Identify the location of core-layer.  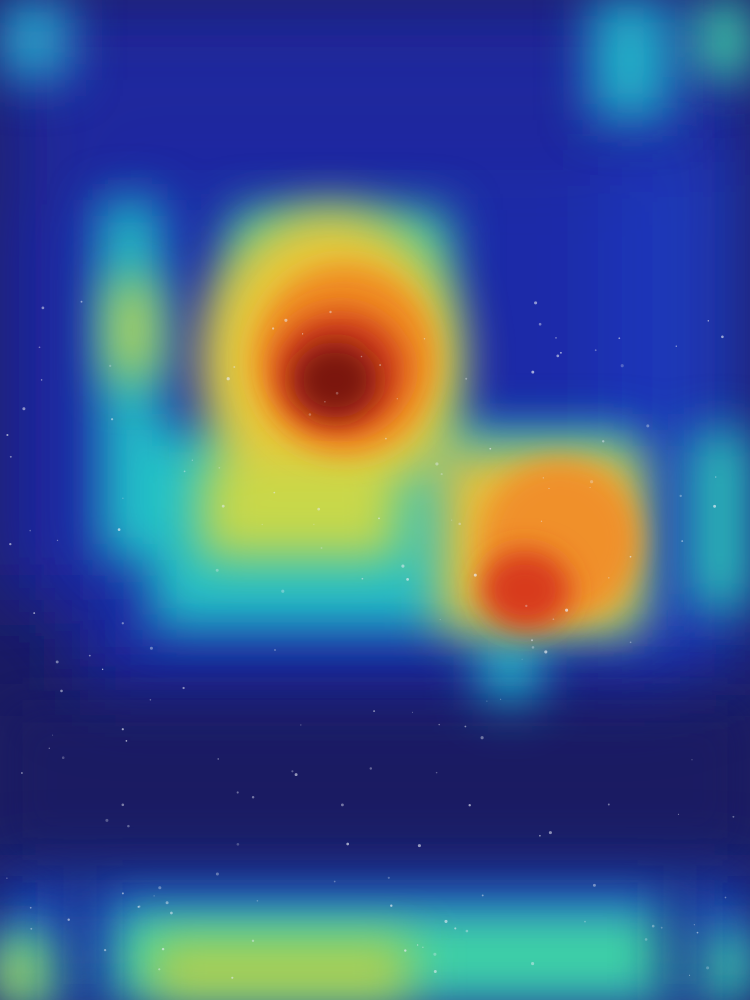
(335, 380).